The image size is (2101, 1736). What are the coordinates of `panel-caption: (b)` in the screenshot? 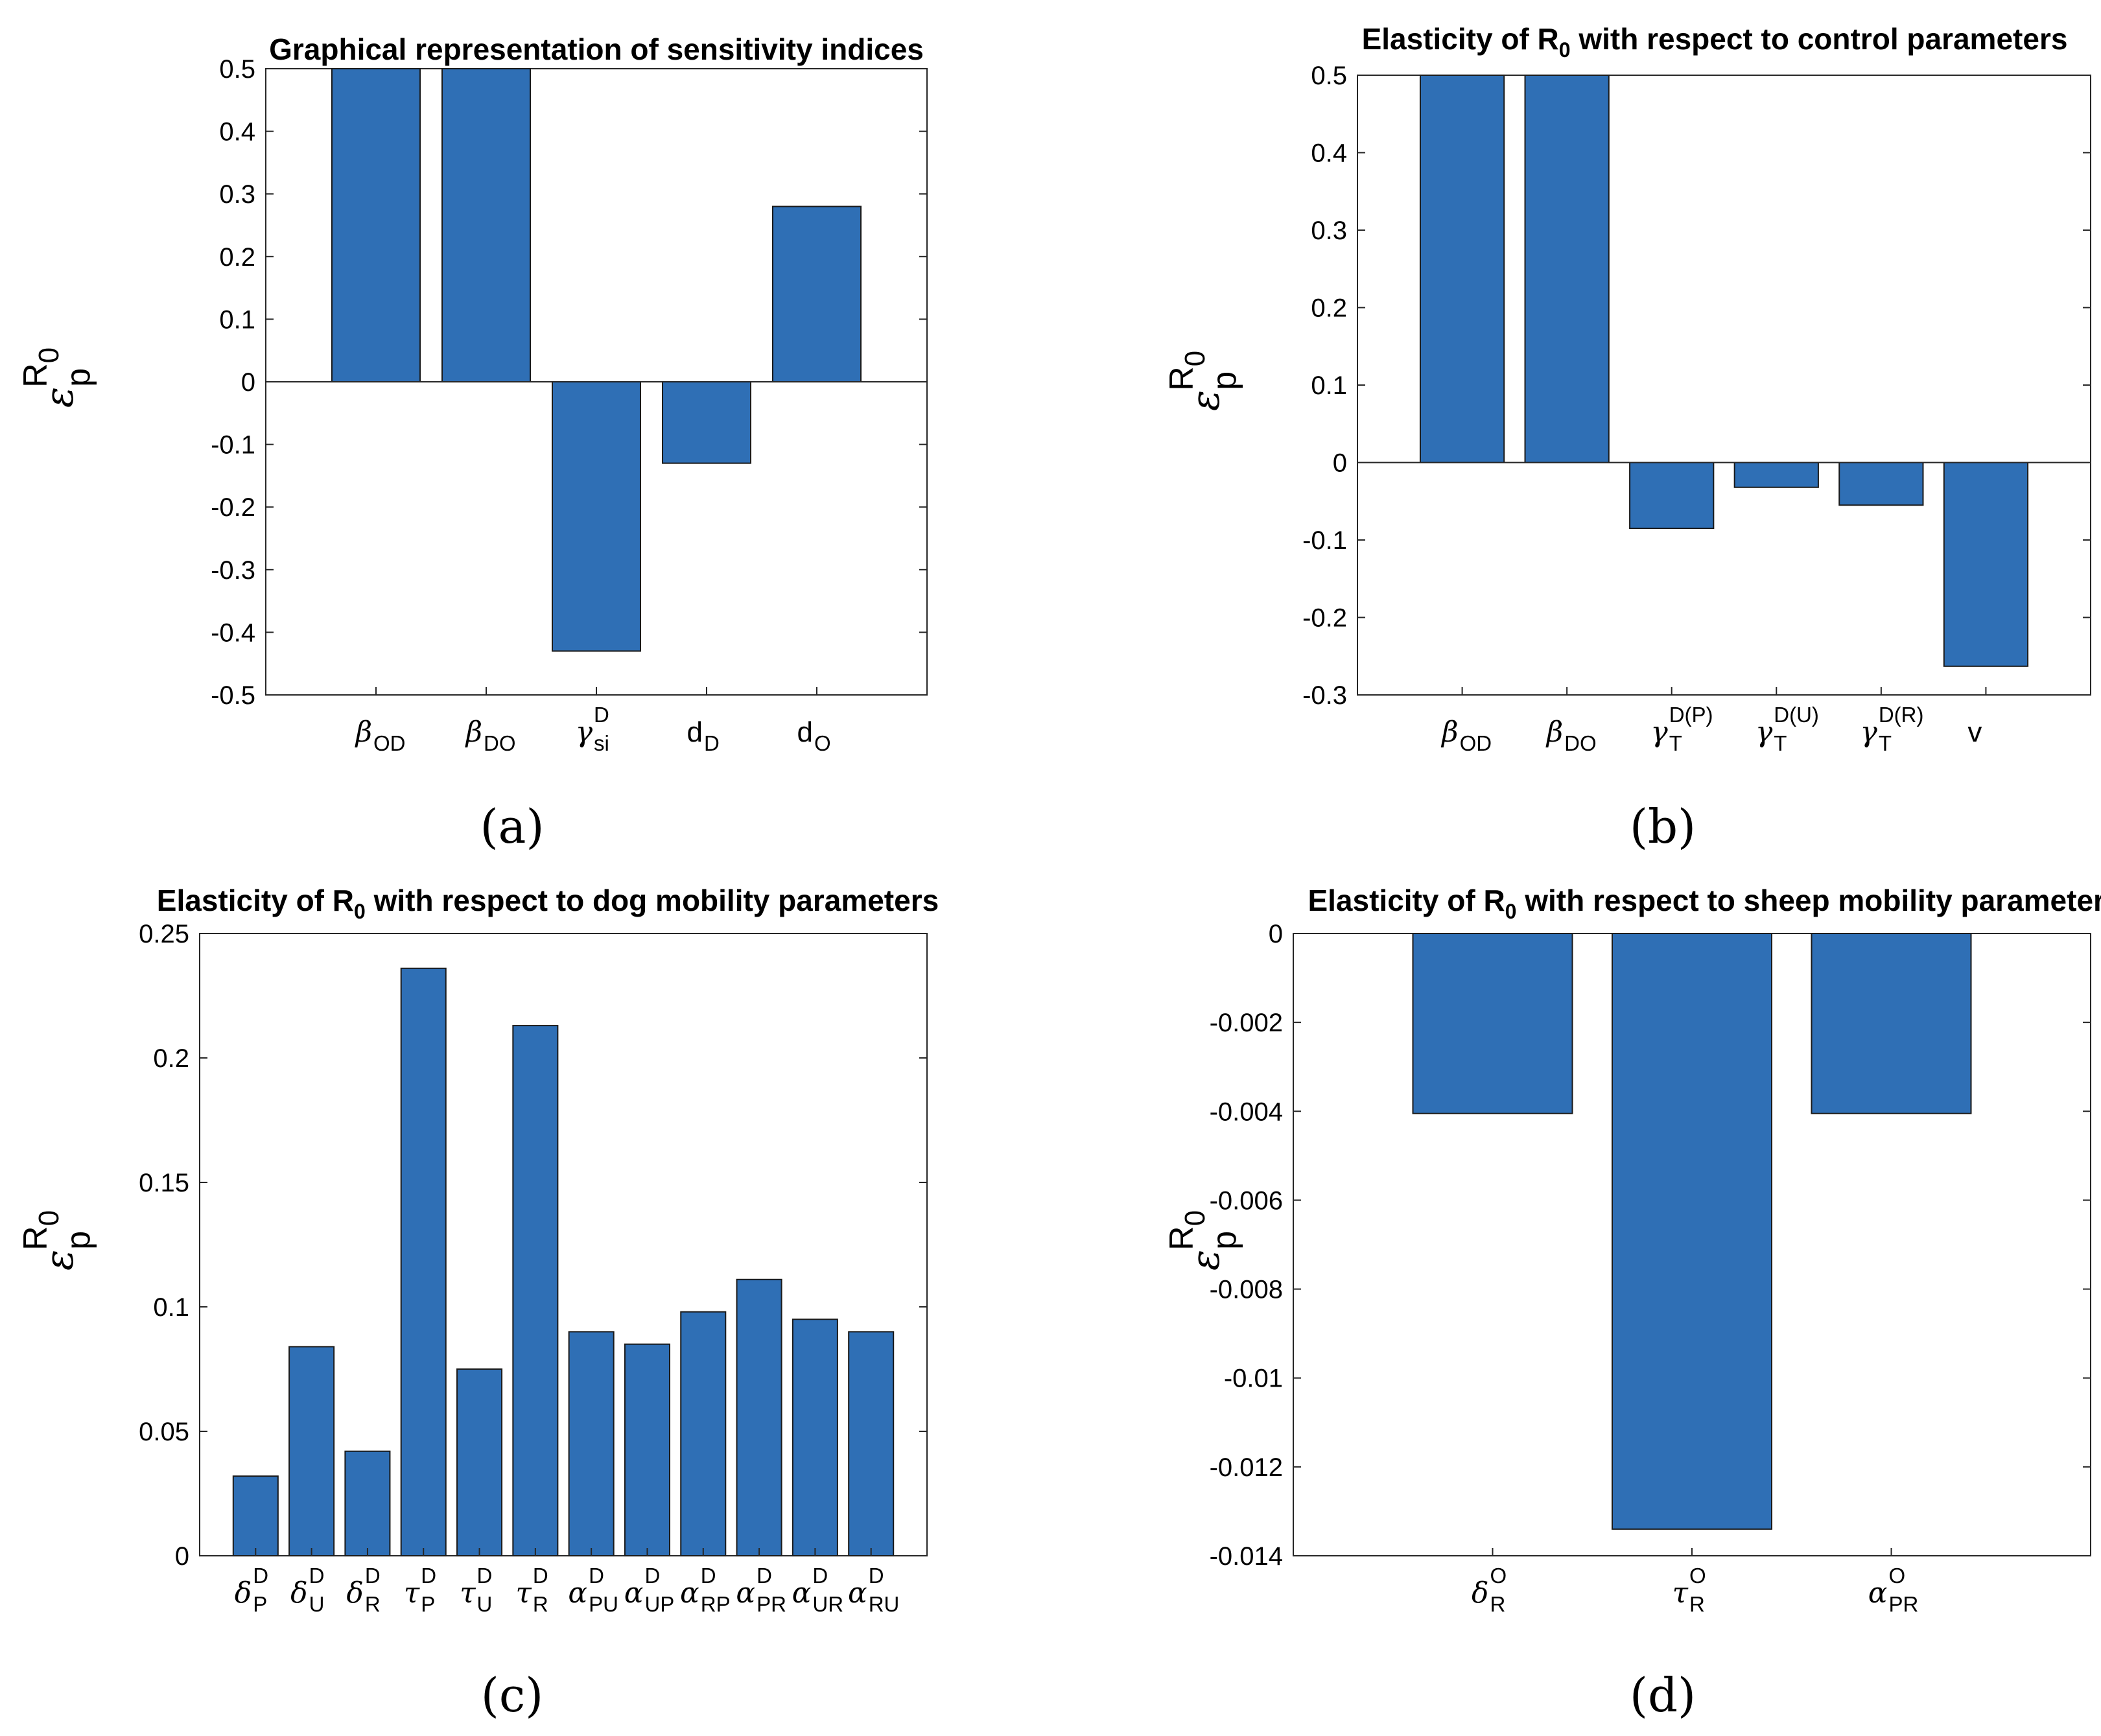 It's located at (1663, 826).